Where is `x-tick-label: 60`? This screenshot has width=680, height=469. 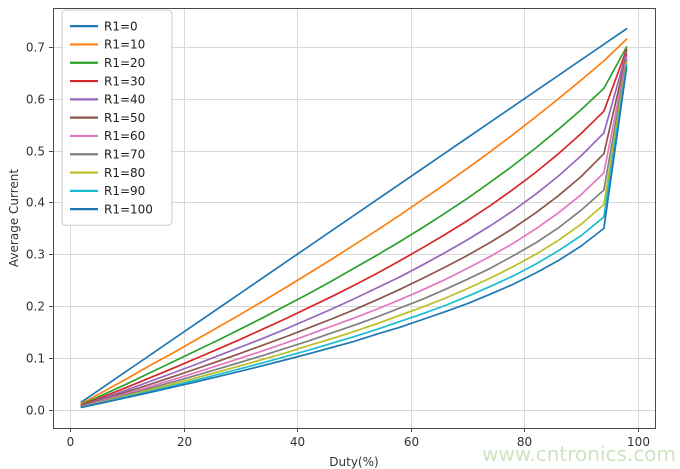
x-tick-label: 60 is located at coordinates (411, 442).